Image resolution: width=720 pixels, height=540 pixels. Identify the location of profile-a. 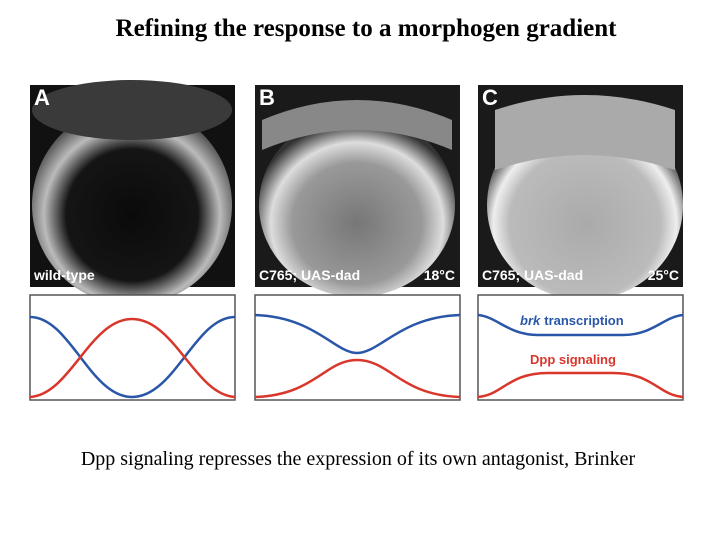
(132, 347).